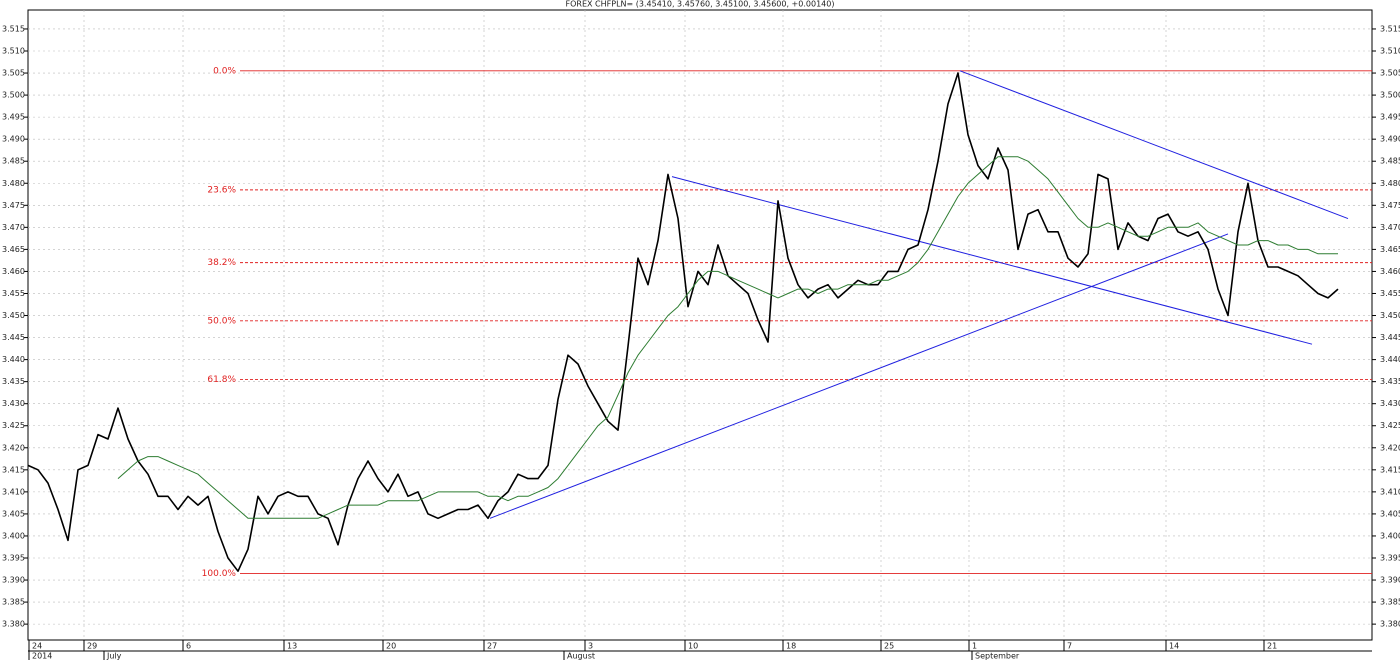  What do you see at coordinates (221, 380) in the screenshot?
I see `fib-label: 61.8%` at bounding box center [221, 380].